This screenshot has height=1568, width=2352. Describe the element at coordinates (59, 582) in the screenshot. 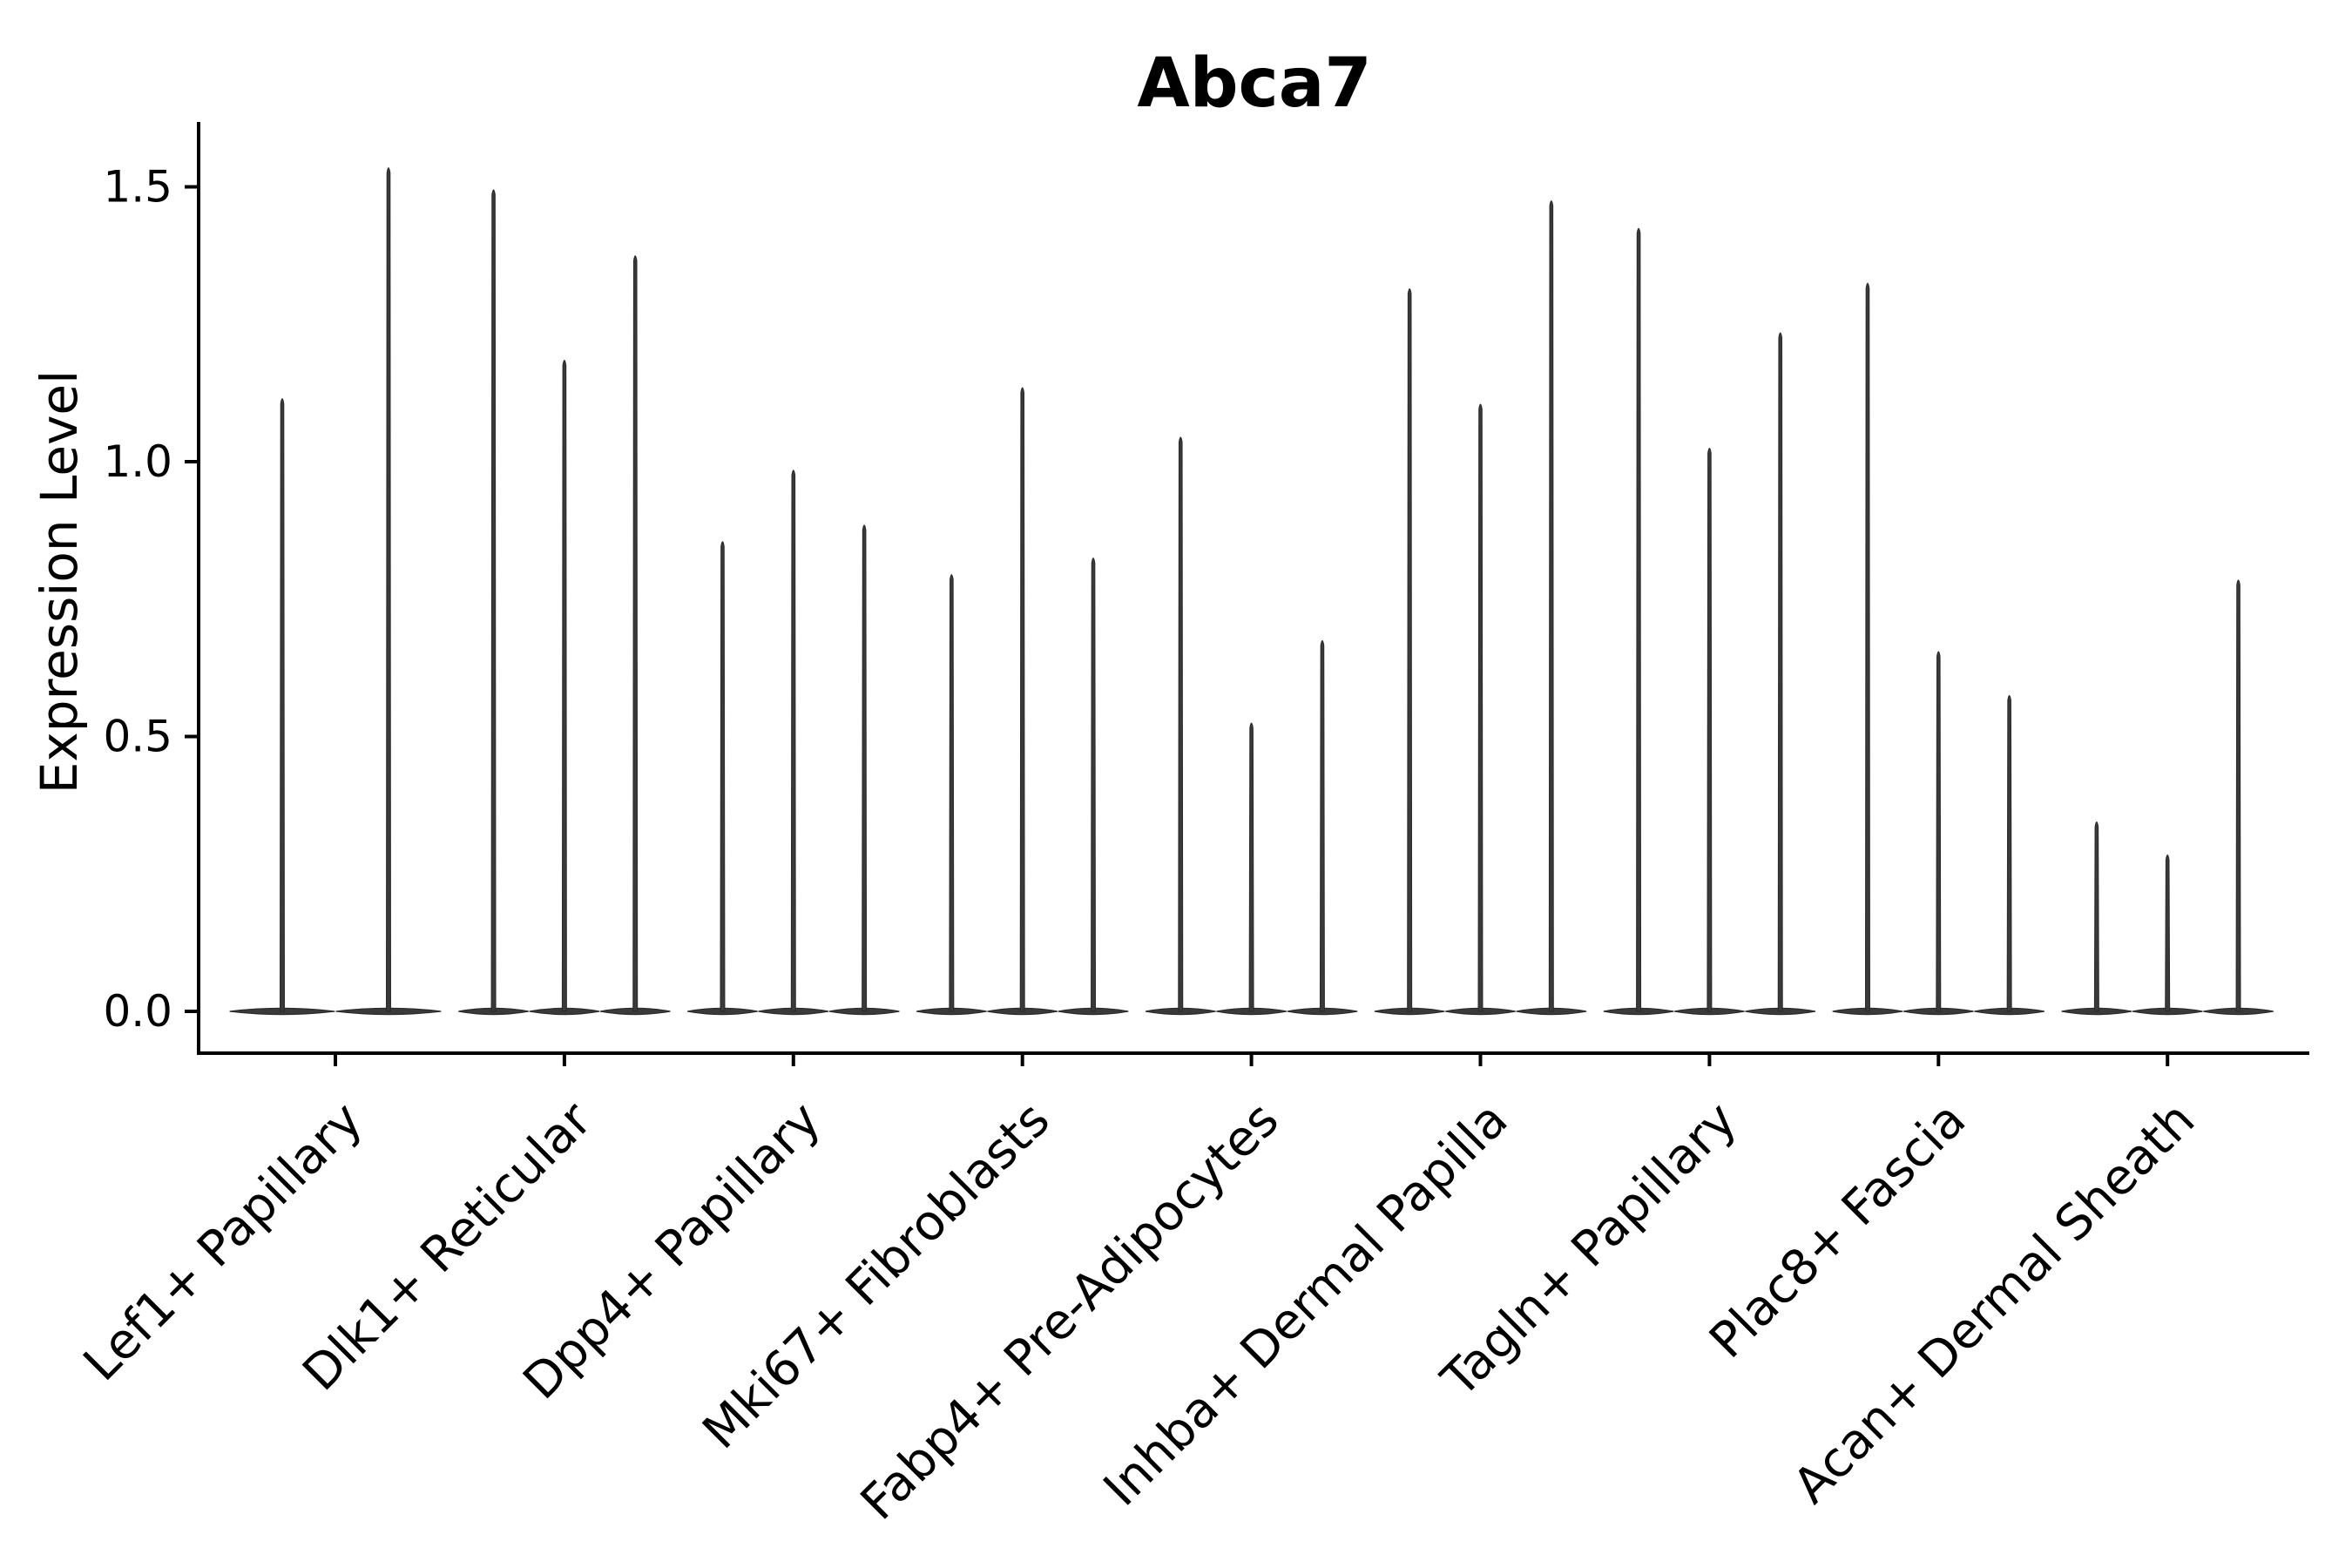

I see `y-axis-label: Expression Level` at that location.